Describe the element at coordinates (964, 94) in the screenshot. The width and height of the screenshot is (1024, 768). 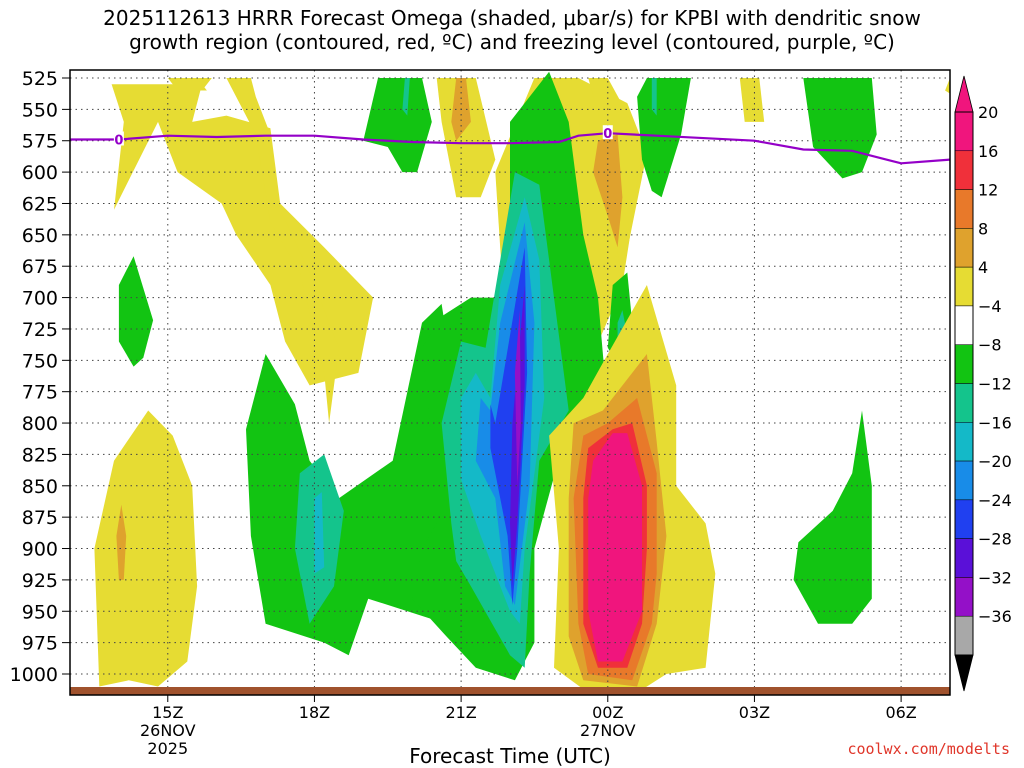
I see `colorbar-top-arrow` at that location.